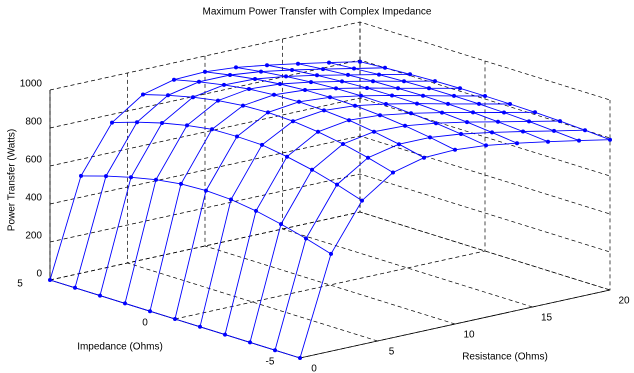 The image size is (634, 373). I want to click on x-tick-label: 15, so click(547, 318).